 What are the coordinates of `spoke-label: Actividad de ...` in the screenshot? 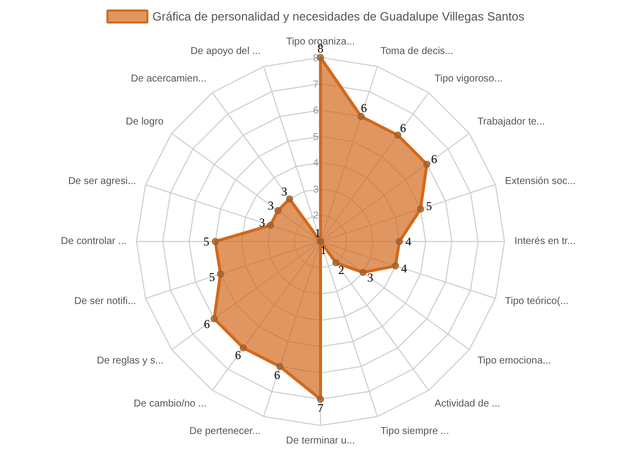 It's located at (467, 404).